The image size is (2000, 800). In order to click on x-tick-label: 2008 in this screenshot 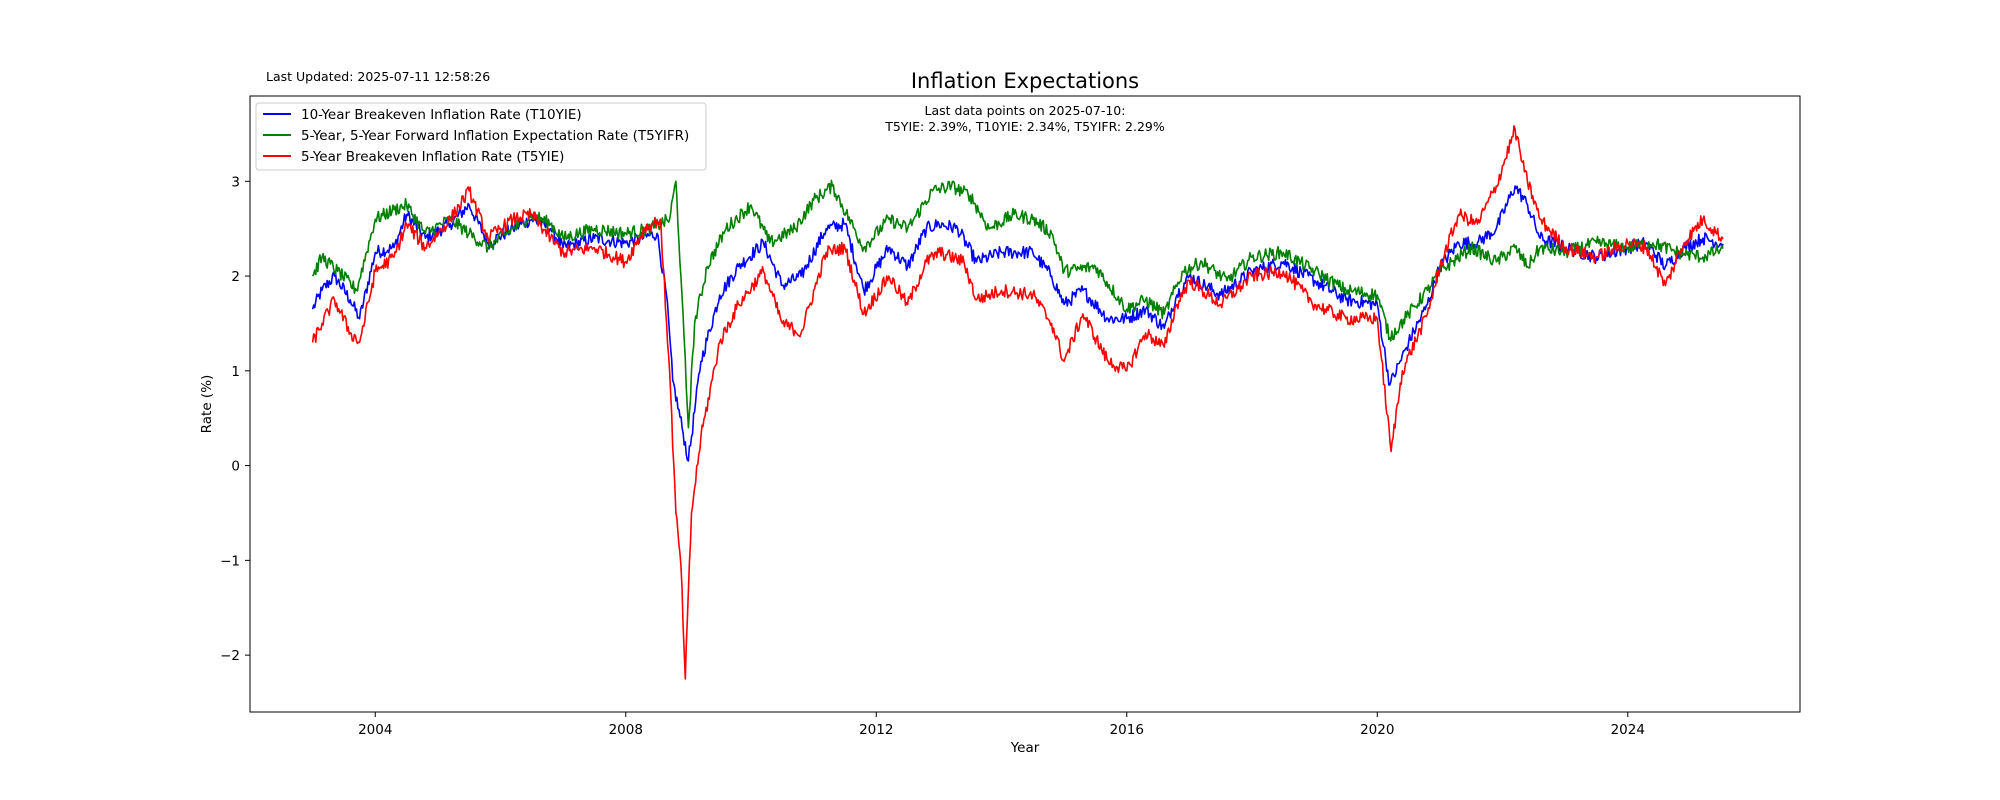, I will do `click(626, 730)`.